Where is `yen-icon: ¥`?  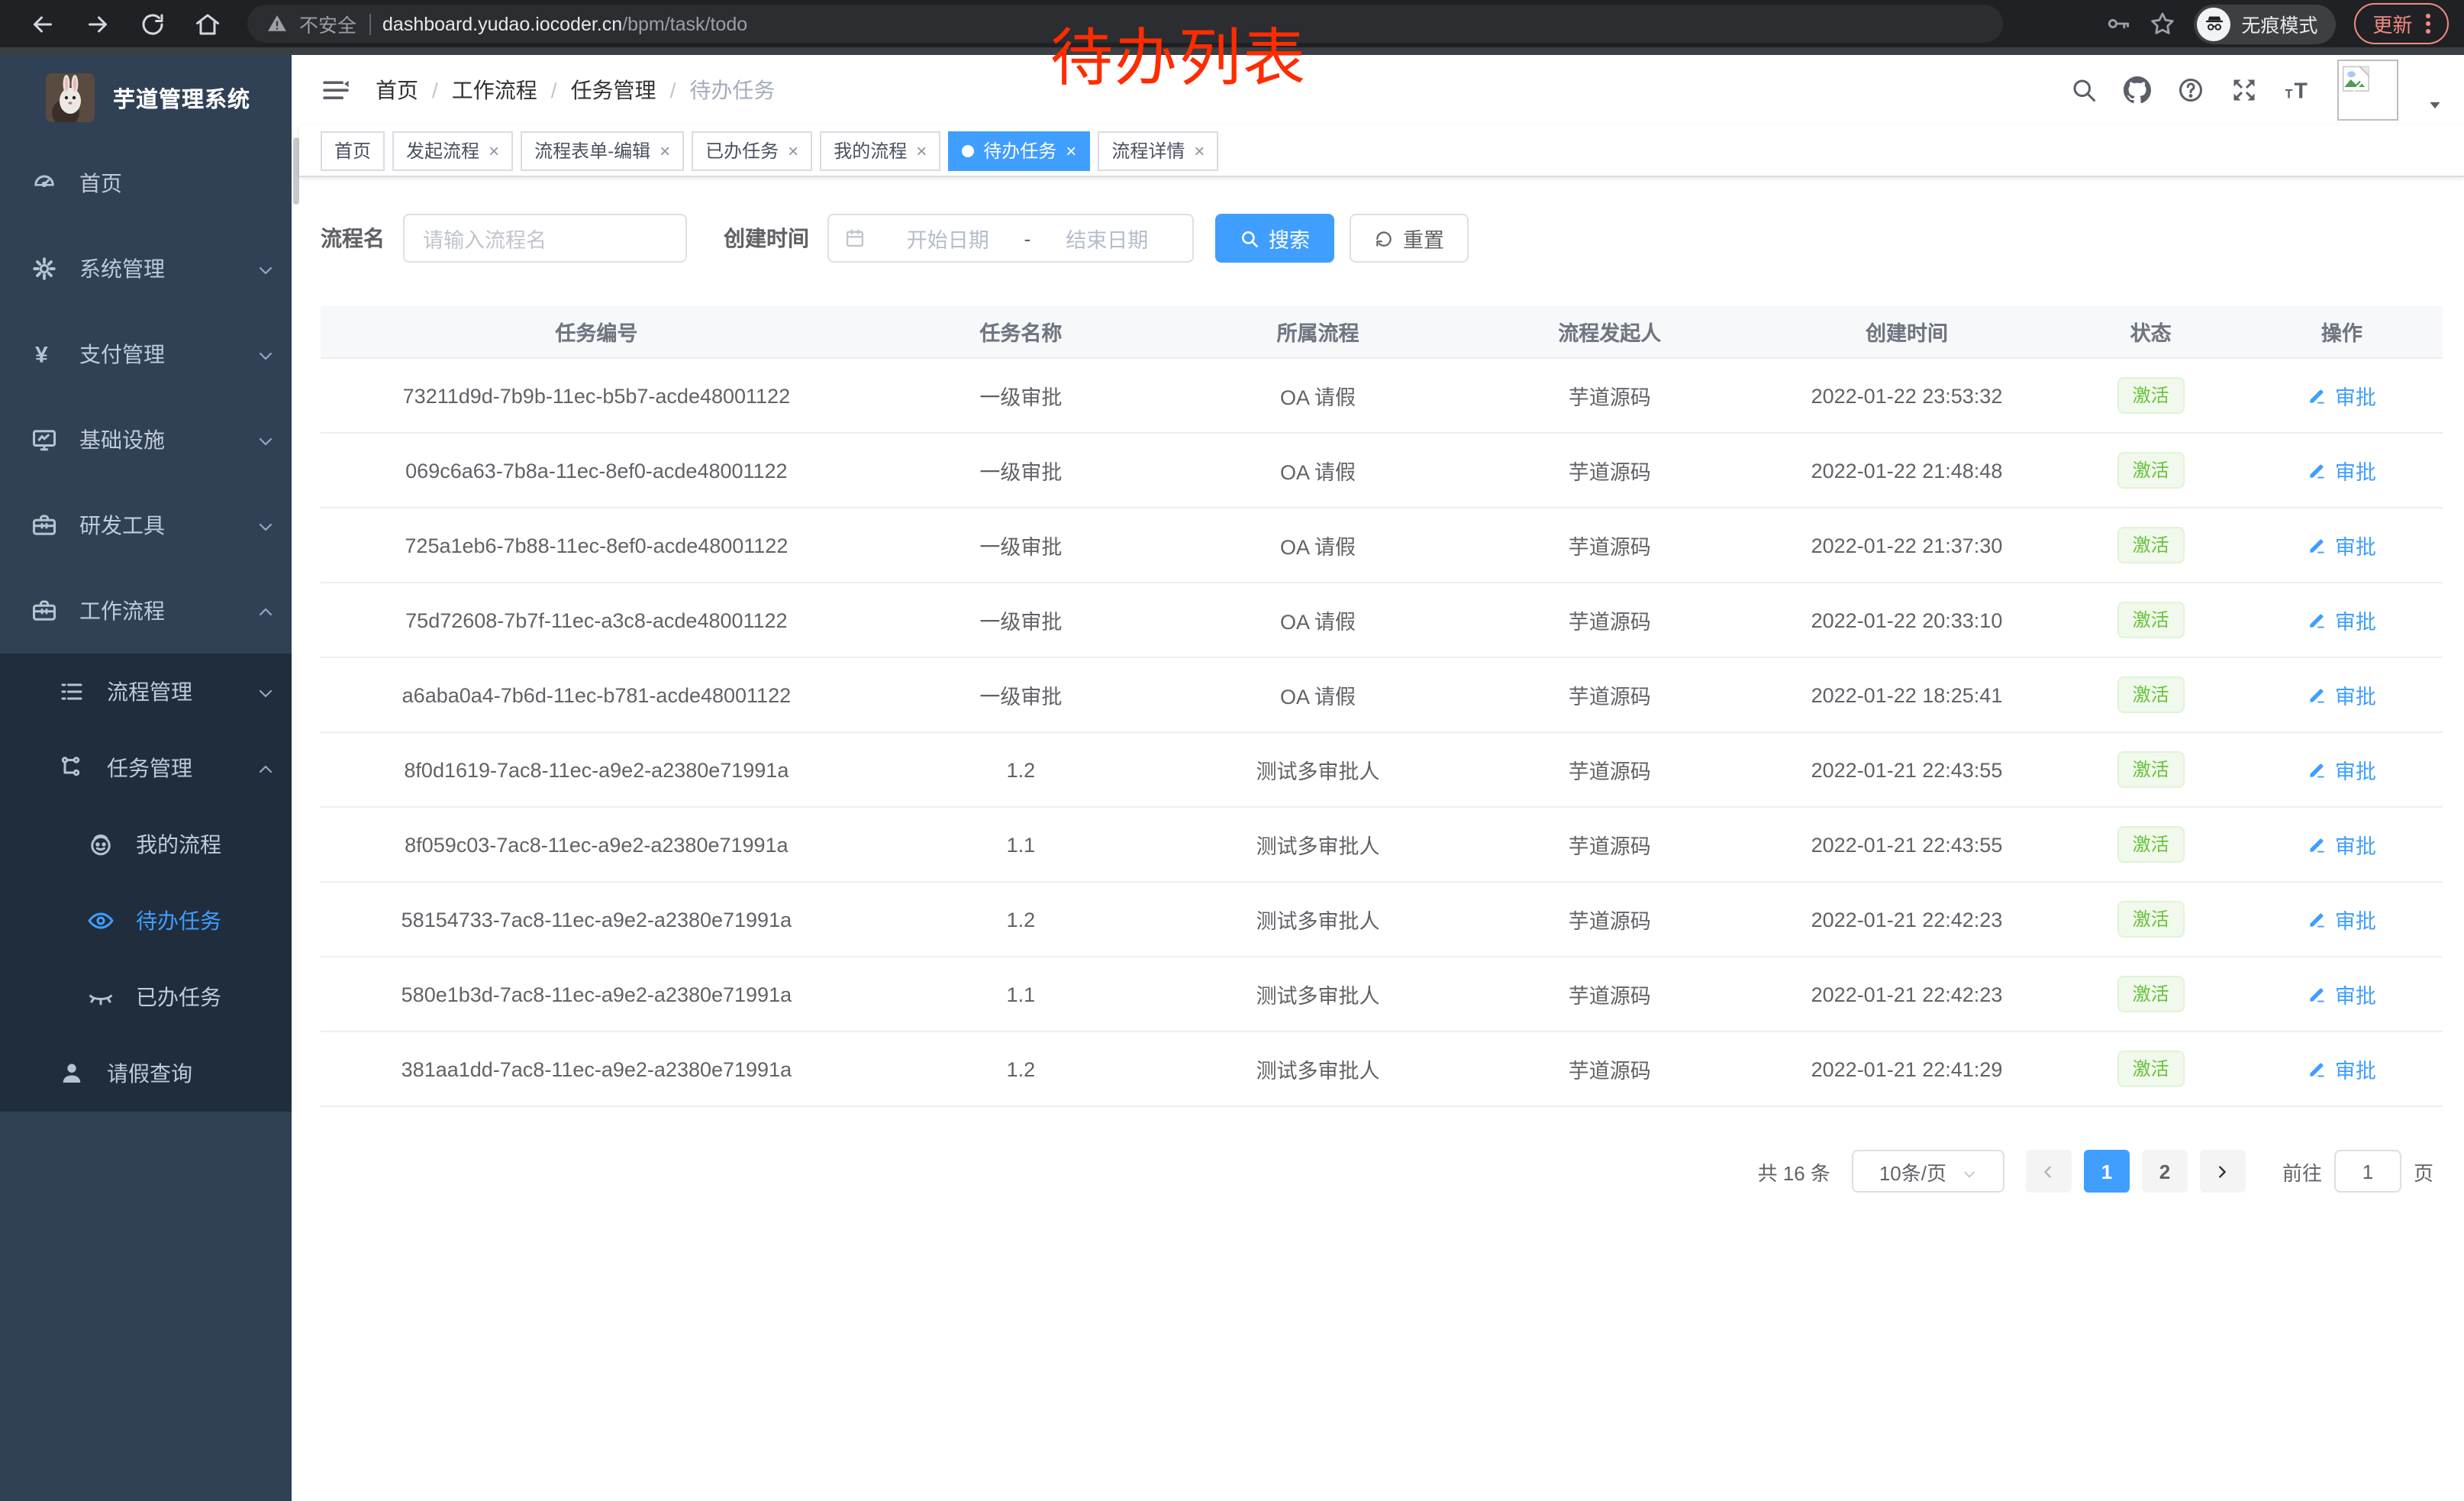 yen-icon: ¥ is located at coordinates (45, 354).